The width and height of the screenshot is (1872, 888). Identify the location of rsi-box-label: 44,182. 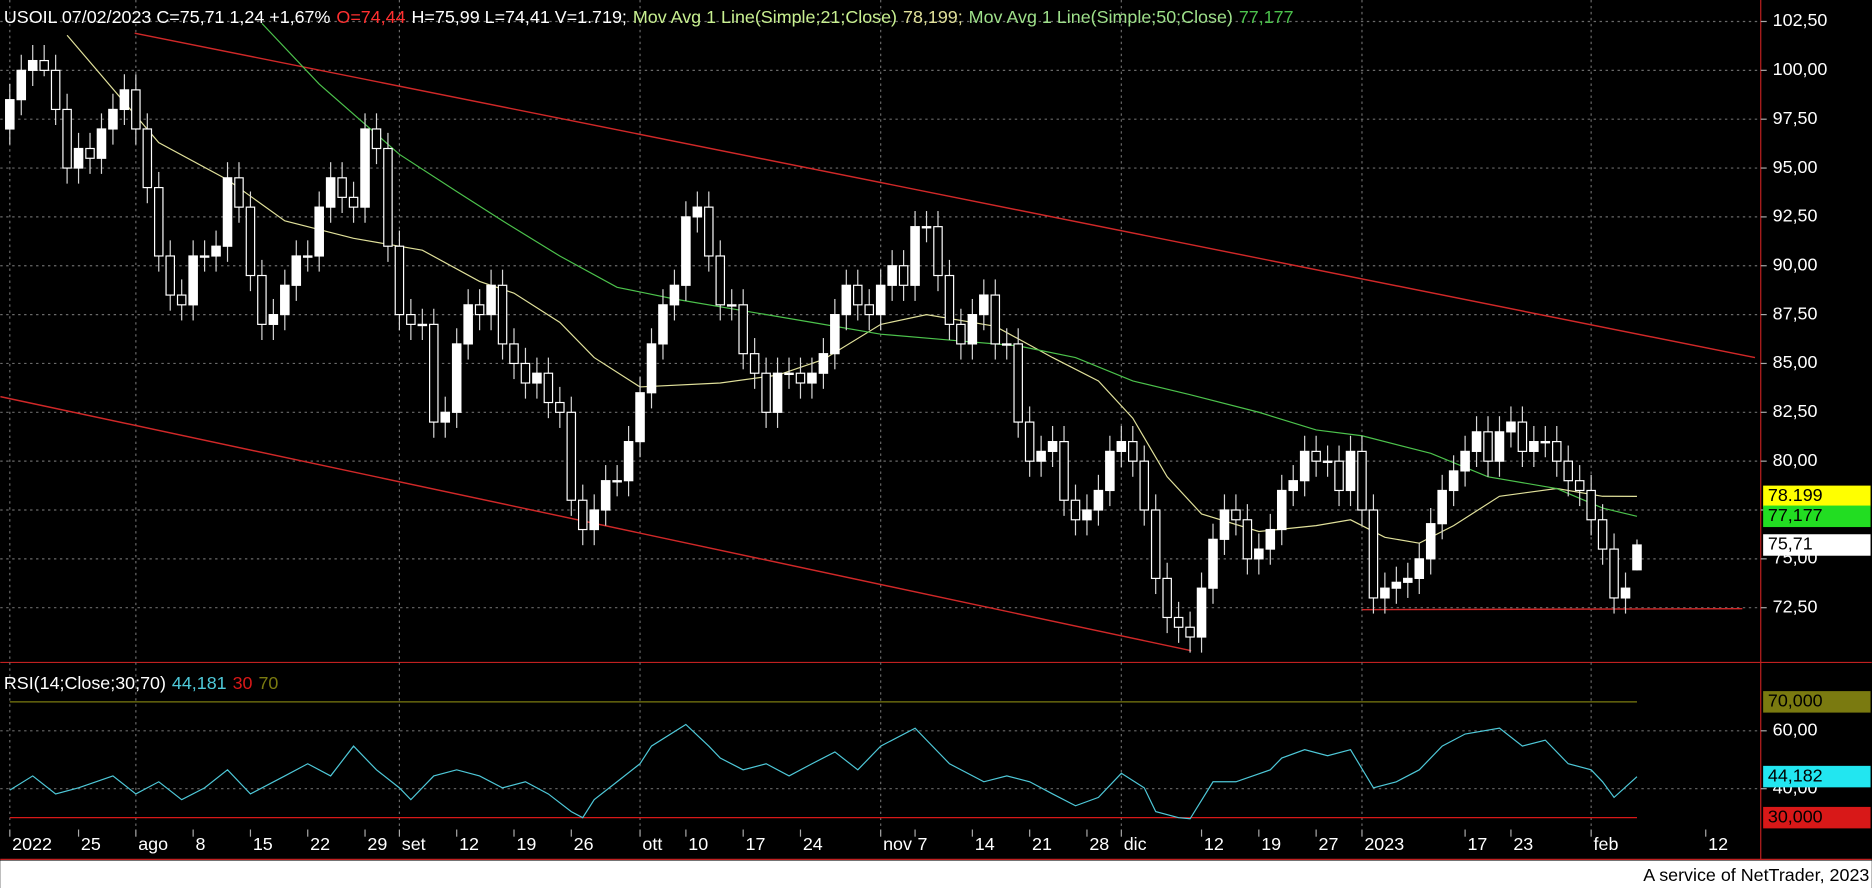
(1795, 775).